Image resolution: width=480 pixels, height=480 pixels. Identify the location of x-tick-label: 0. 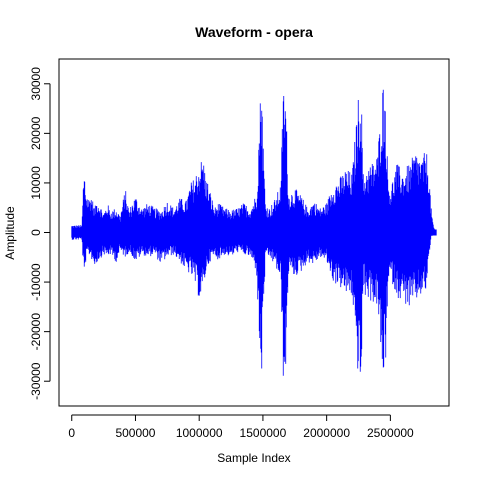
(71, 433).